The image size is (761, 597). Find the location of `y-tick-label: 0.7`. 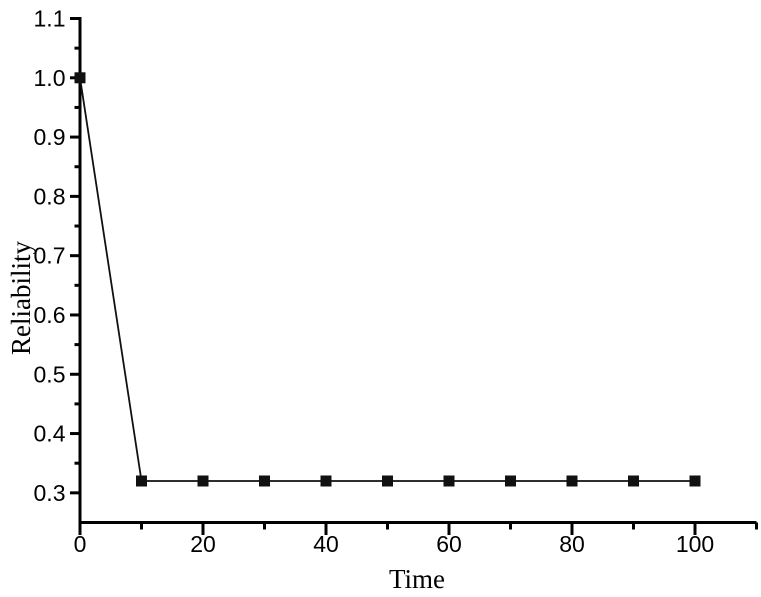

y-tick-label: 0.7 is located at coordinates (50, 256).